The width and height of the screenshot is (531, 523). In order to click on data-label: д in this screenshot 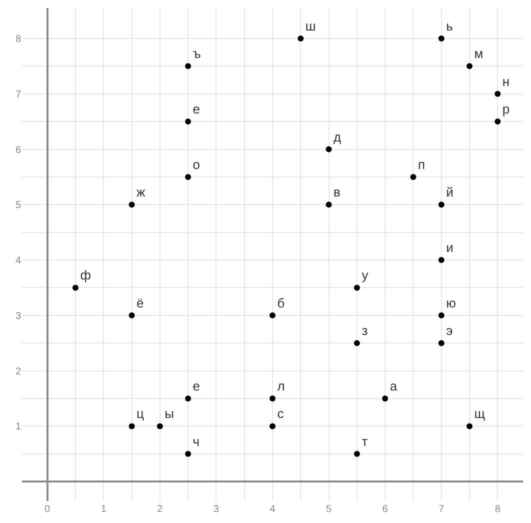, I will do `click(338, 136)`.